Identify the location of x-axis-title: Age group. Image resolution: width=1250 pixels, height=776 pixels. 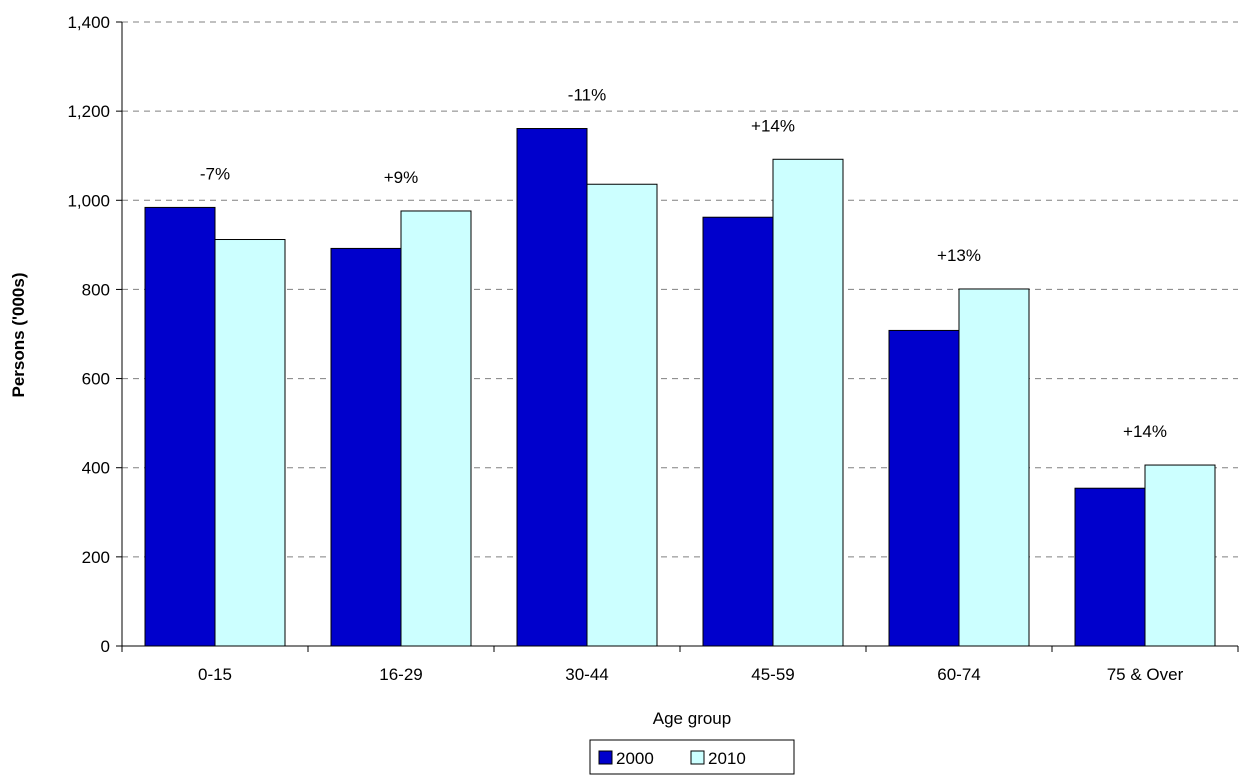
(692, 718).